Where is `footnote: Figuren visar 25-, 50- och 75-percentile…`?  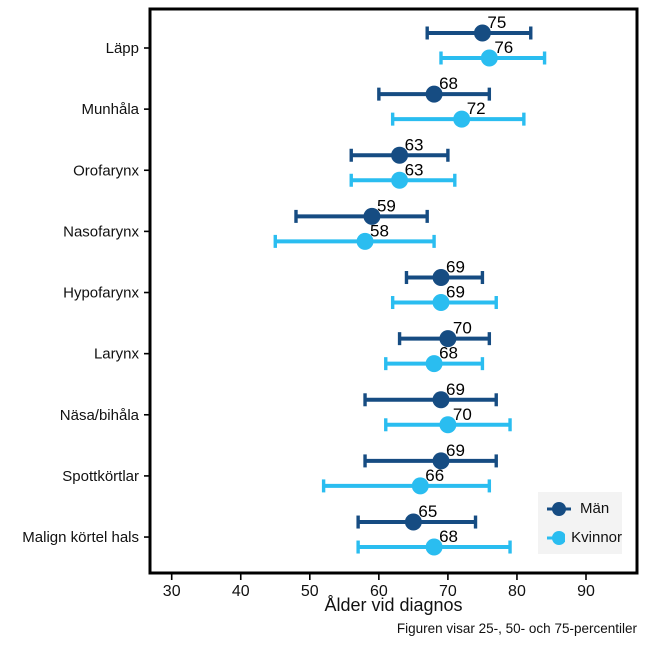
footnote: Figuren visar 25-, 50- och 75-percentile… is located at coordinates (516, 628).